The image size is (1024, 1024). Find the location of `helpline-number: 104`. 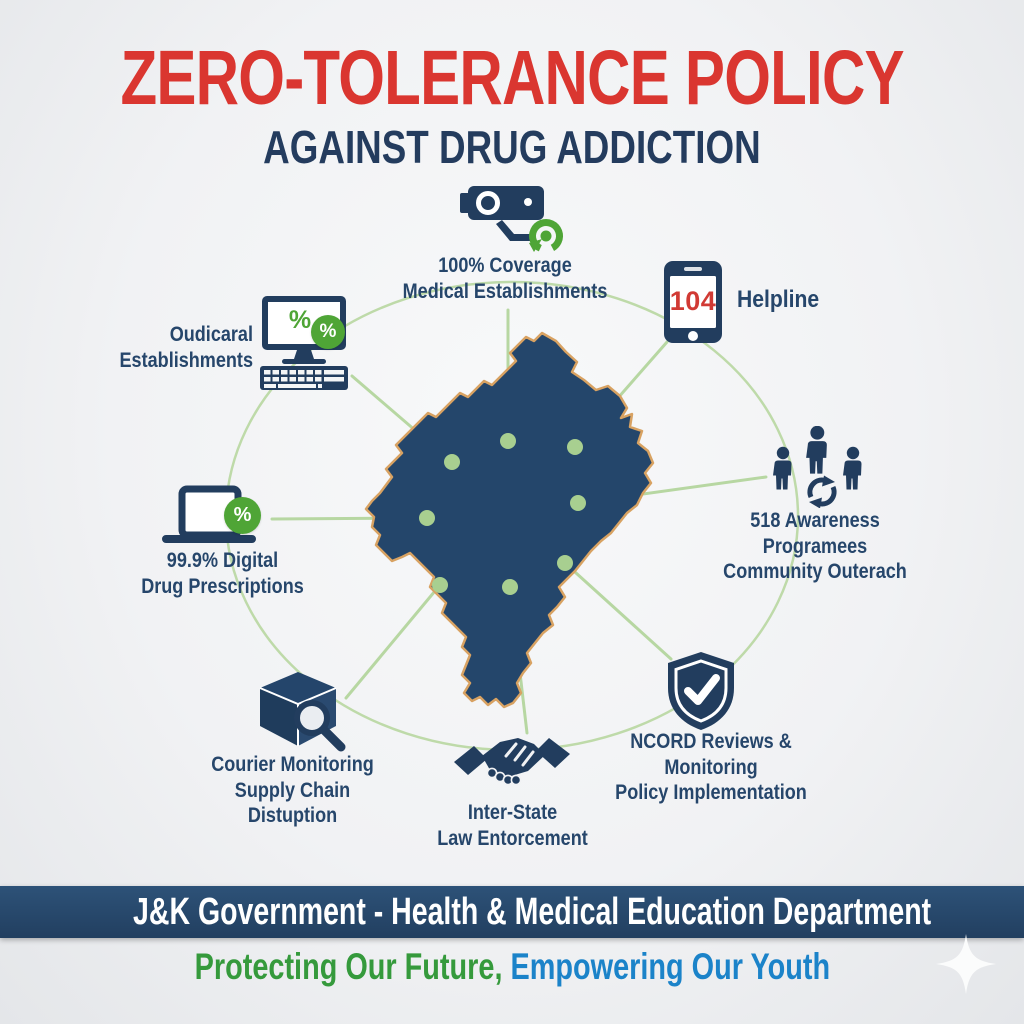

helpline-number: 104 is located at coordinates (693, 301).